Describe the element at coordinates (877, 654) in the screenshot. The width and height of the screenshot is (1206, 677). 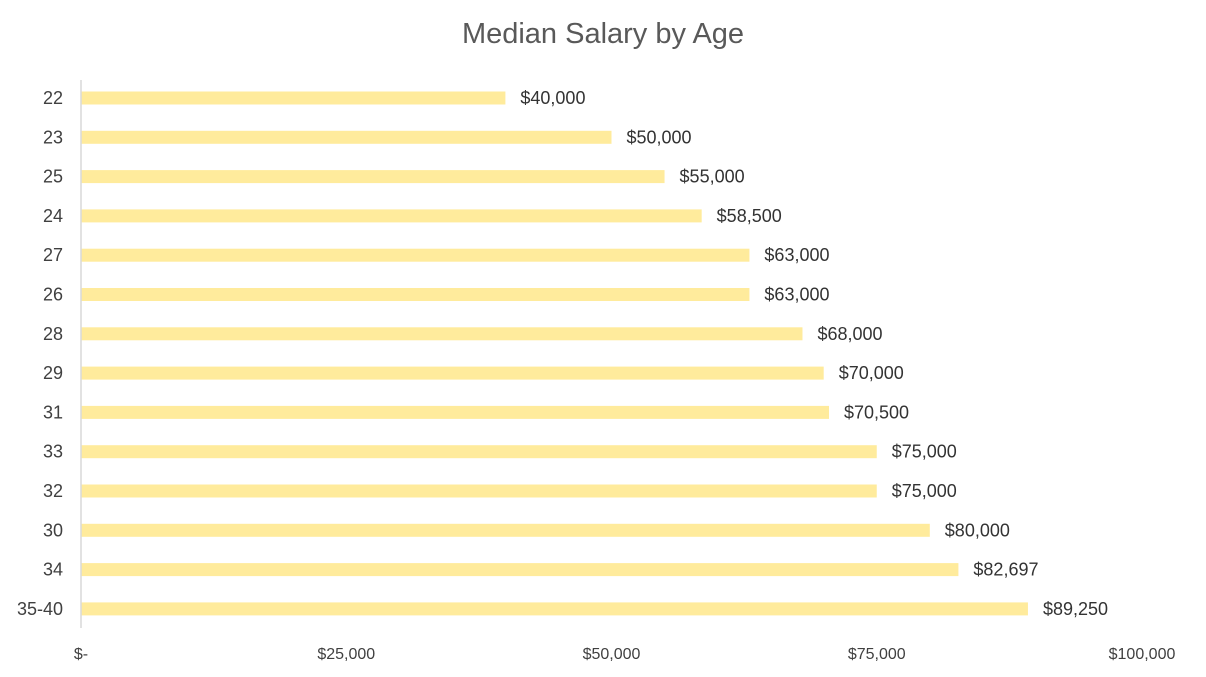
I see `x-tick-label: $75,000` at that location.